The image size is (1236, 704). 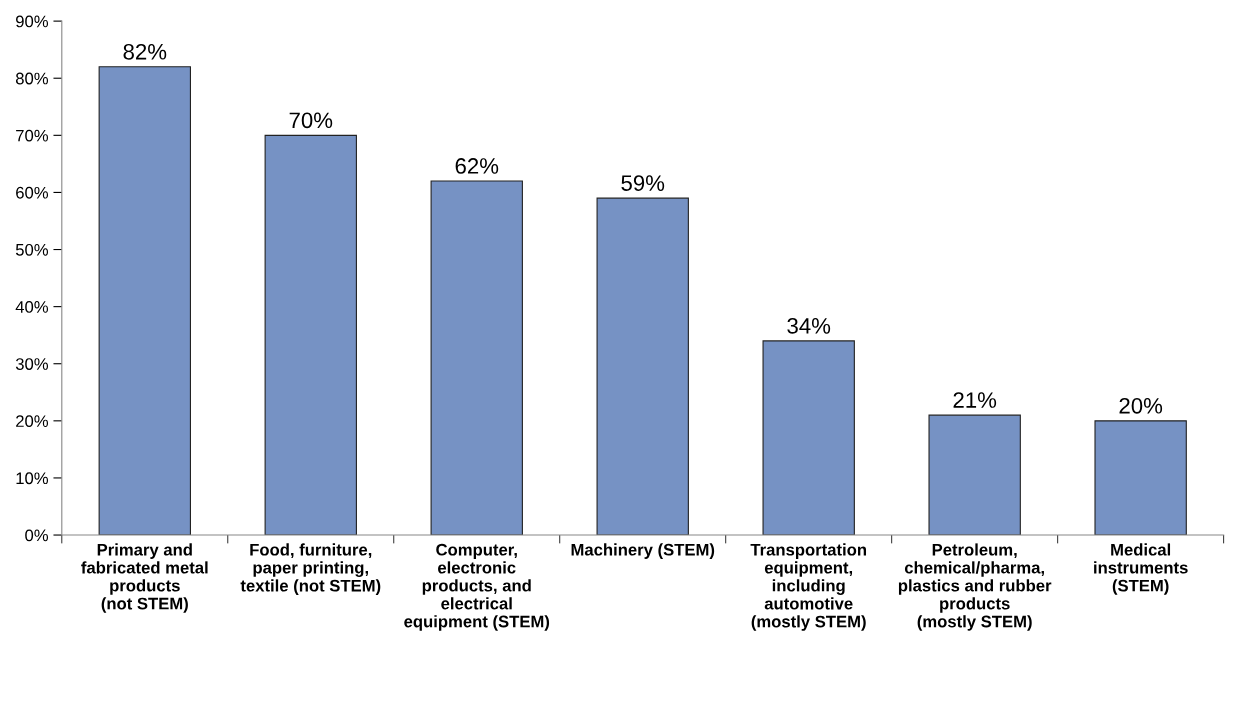 I want to click on x-tick-label: Transportation equipment, including automotive (mostly STEM), so click(x=808, y=587).